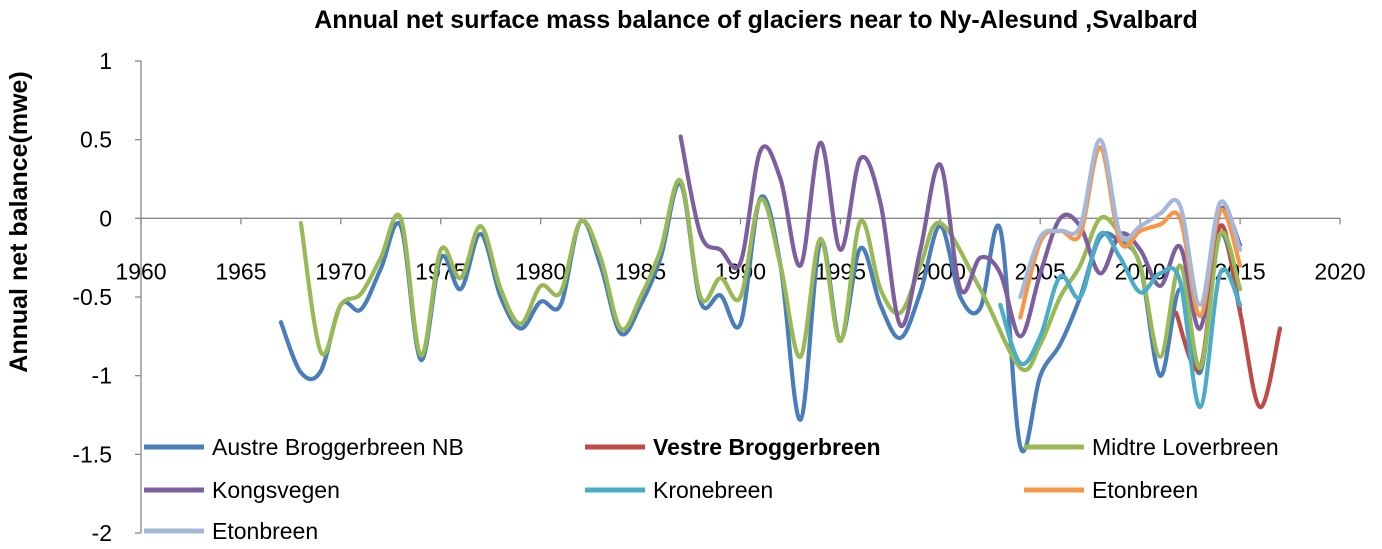 This screenshot has height=549, width=1382. I want to click on legend-item-5: Kronebreen, so click(679, 490).